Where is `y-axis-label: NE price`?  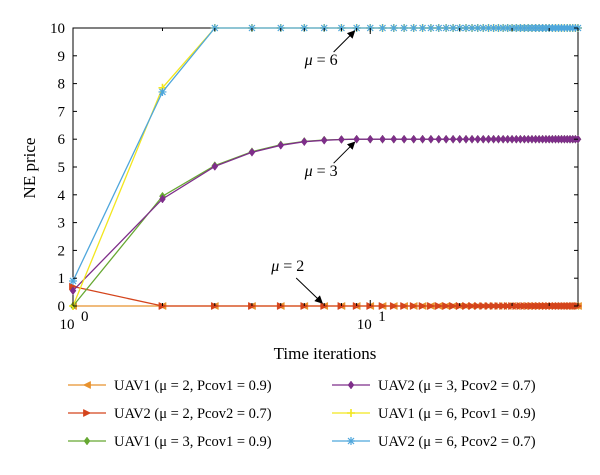
y-axis-label: NE price is located at coordinates (29, 168).